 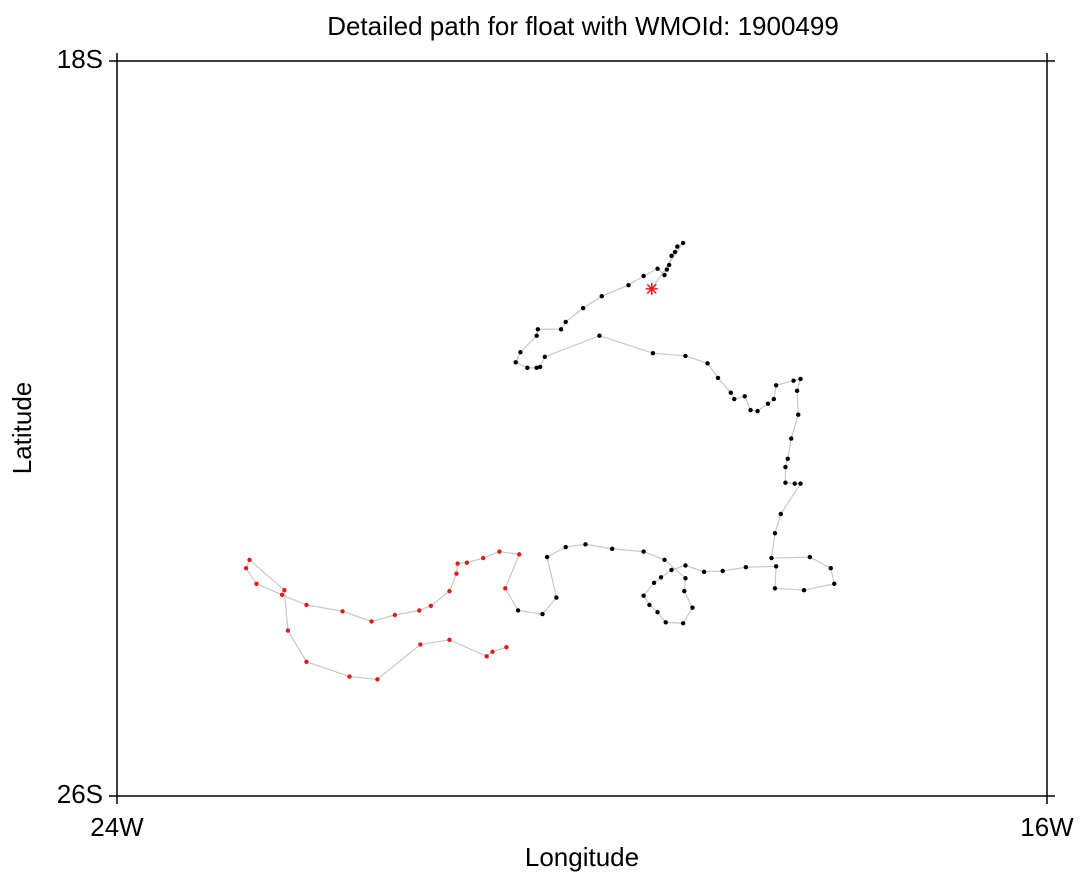 I want to click on y-tick-label: 18S, so click(x=80, y=59).